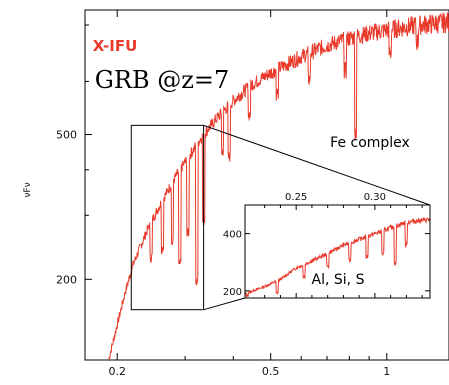 This screenshot has width=449, height=385. Describe the element at coordinates (28, 189) in the screenshot. I see `y-axis-title: νFν` at that location.